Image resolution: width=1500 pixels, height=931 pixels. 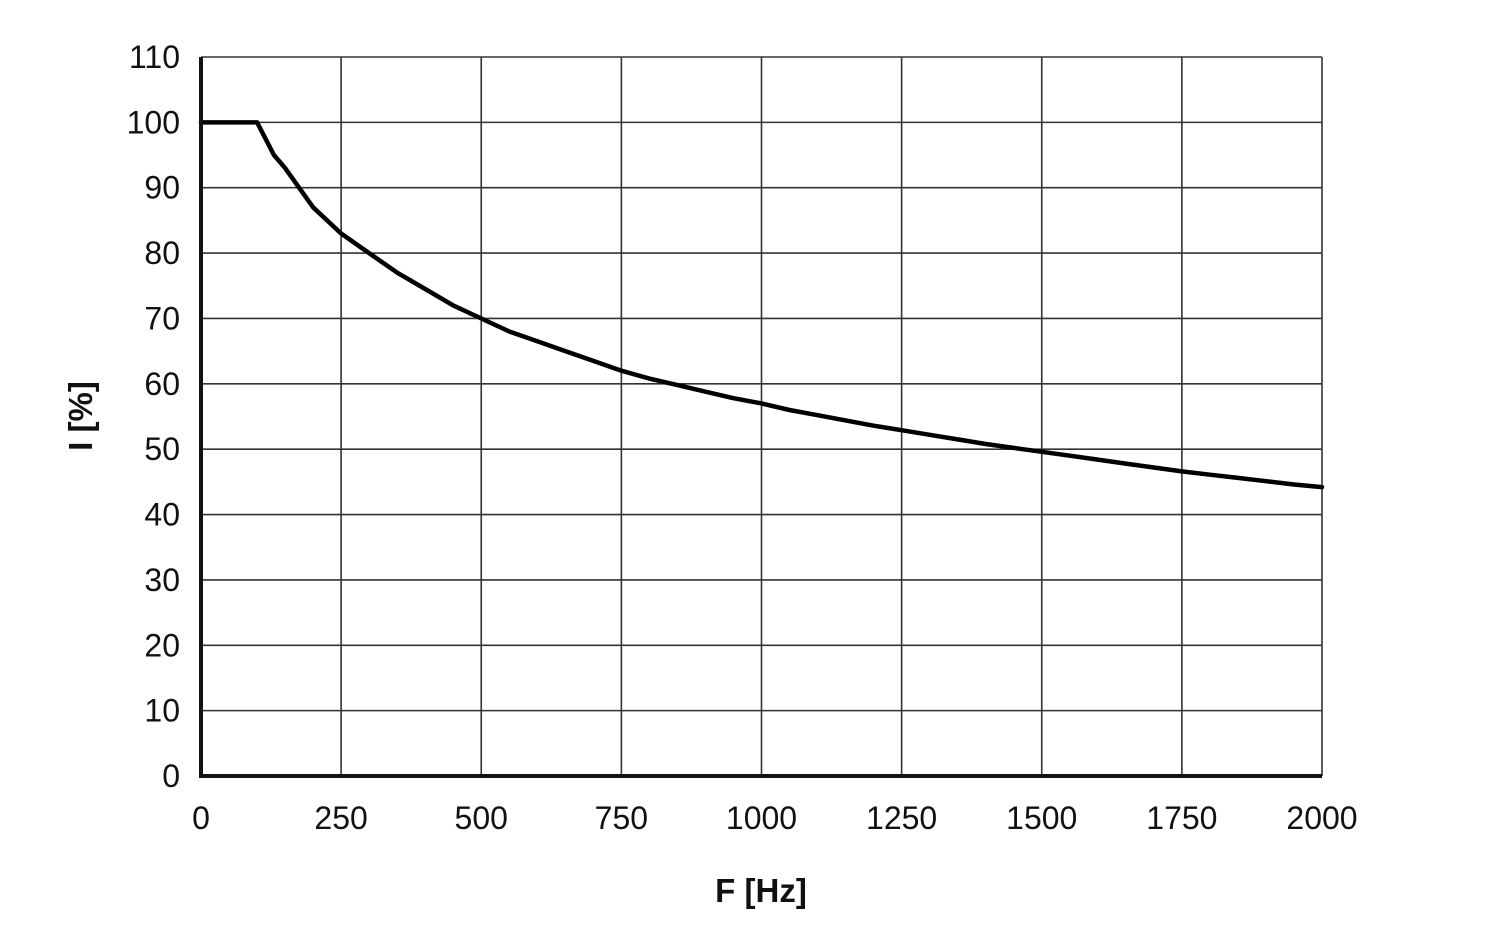 What do you see at coordinates (162, 253) in the screenshot?
I see `y-tick-label: 80` at bounding box center [162, 253].